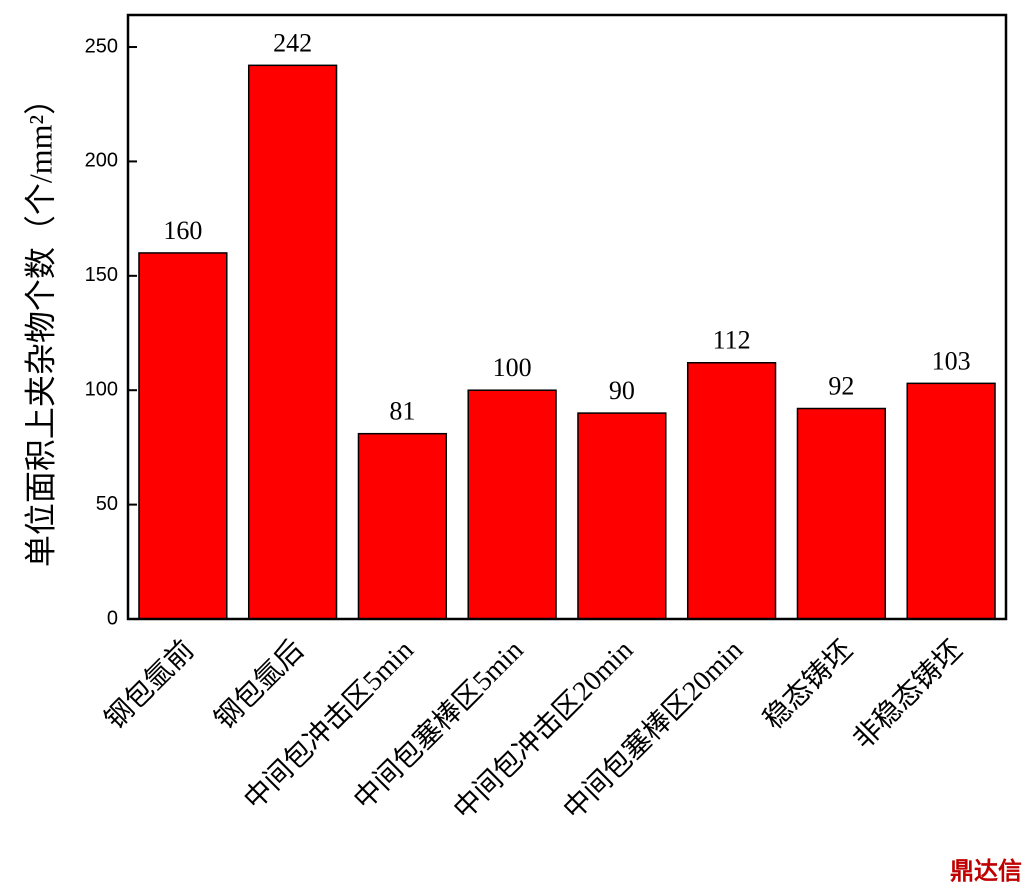  I want to click on value-label: 103, so click(951, 360).